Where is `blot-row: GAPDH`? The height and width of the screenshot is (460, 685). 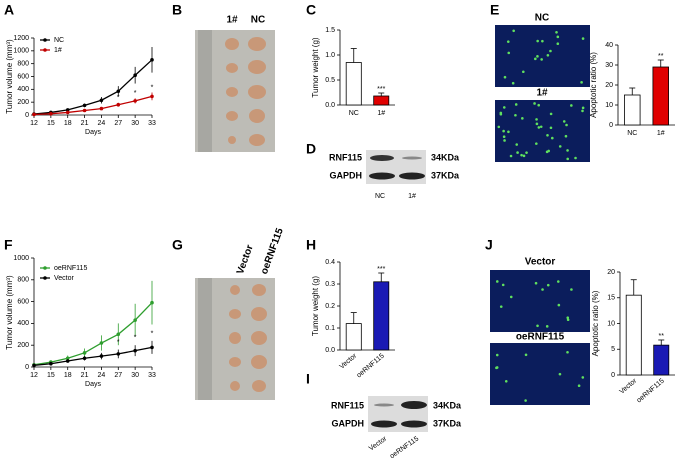
blot-row: GAPDH is located at coordinates (345, 175).